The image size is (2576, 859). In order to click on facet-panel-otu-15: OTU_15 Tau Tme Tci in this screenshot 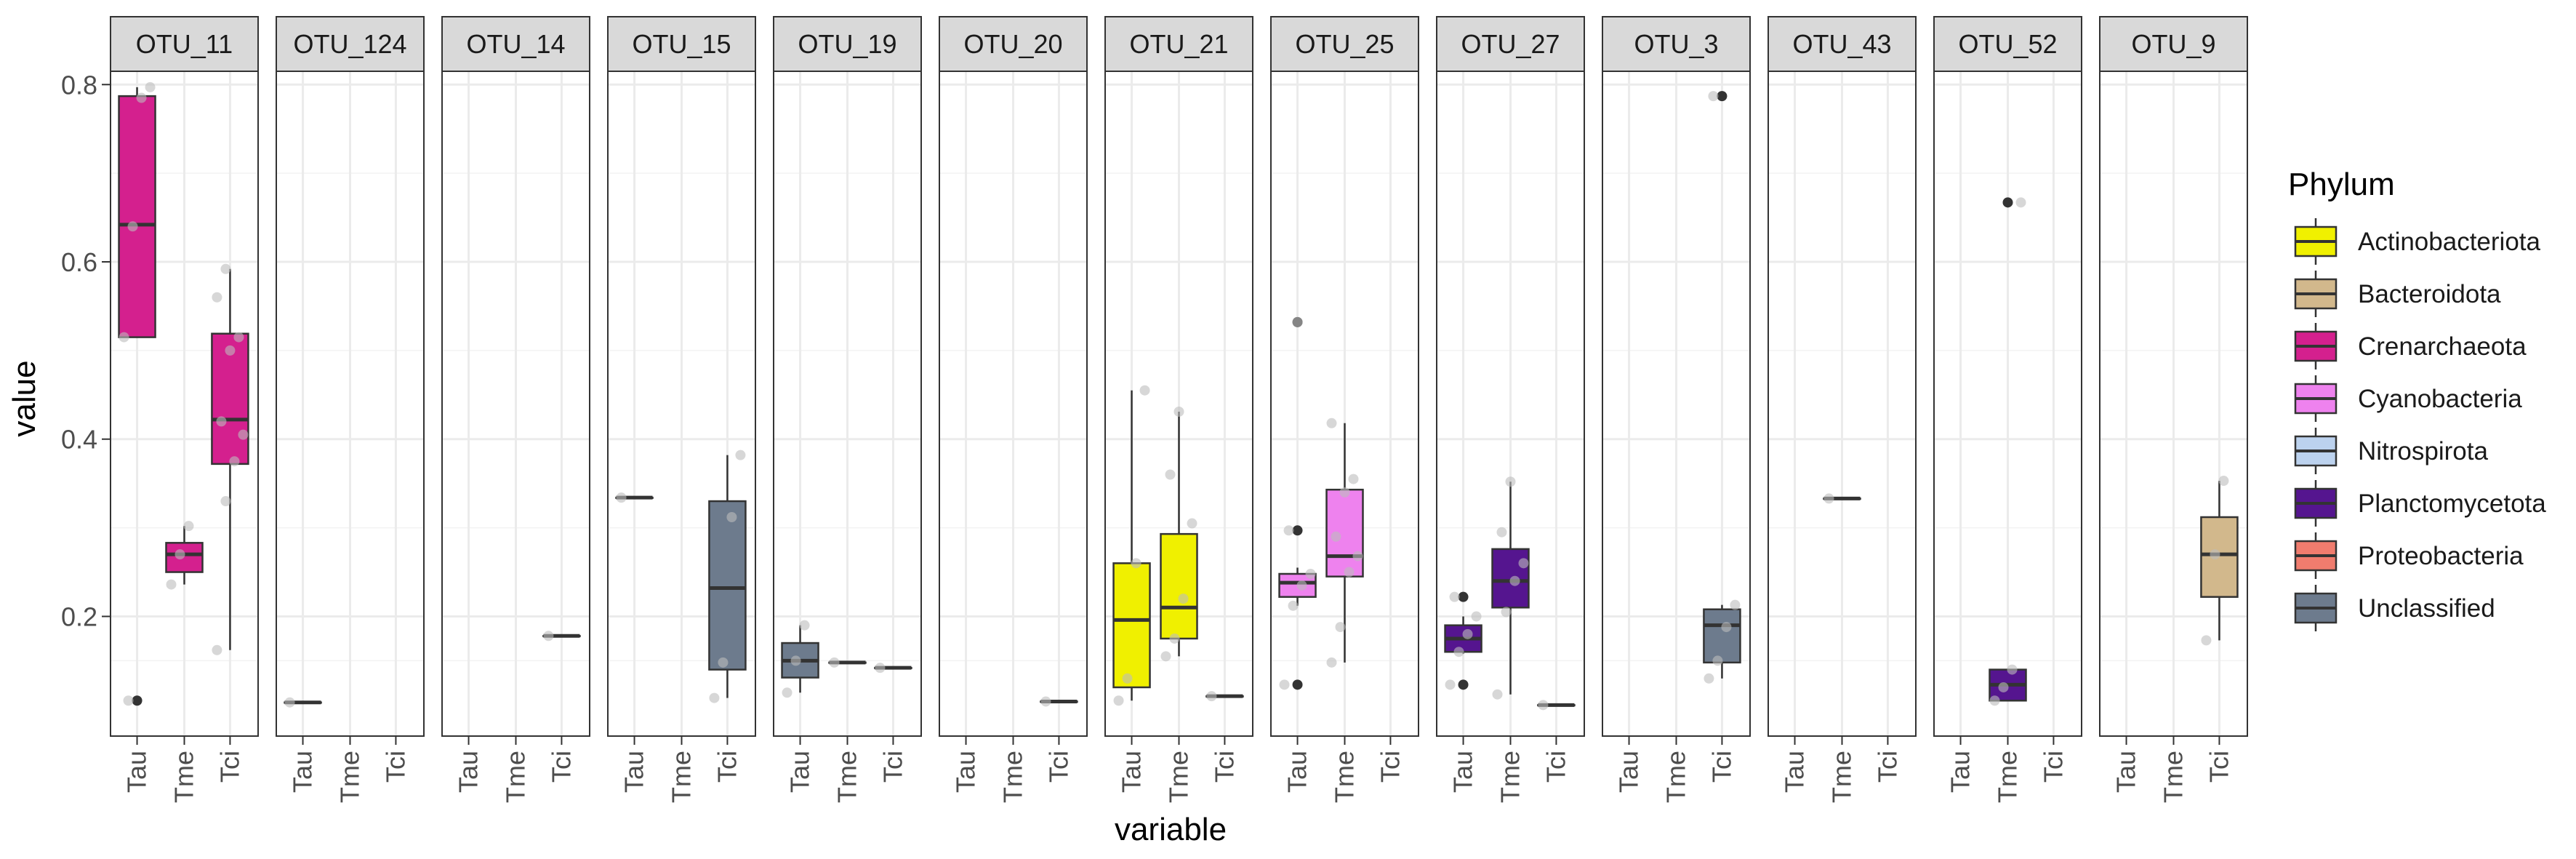, I will do `click(682, 409)`.